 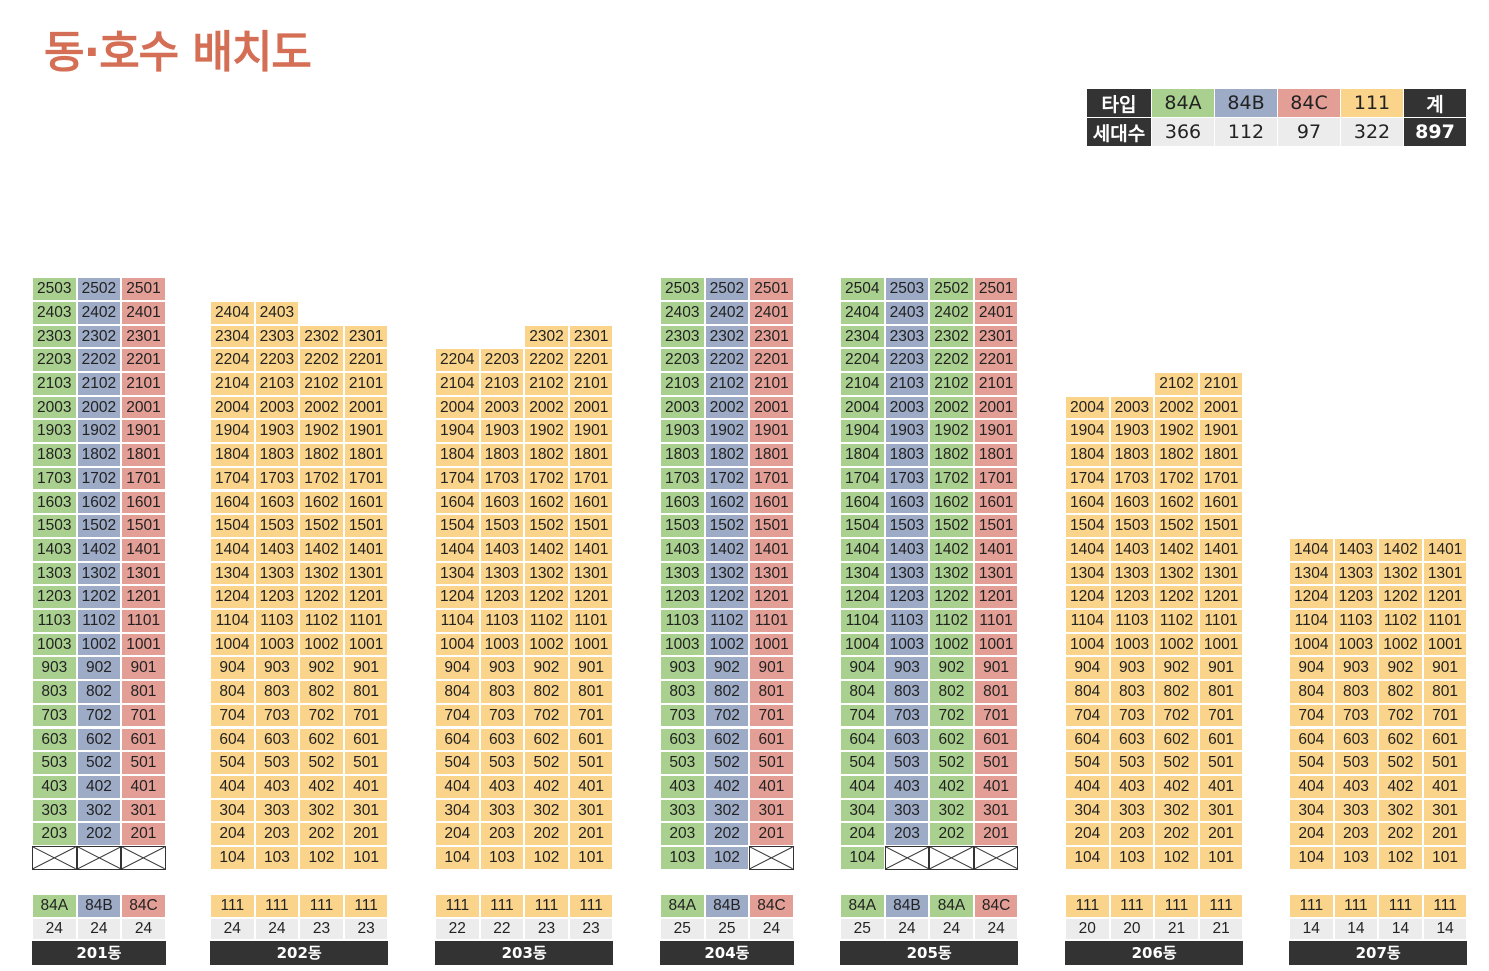 What do you see at coordinates (457, 455) in the screenshot?
I see `unit-cell: 1804` at bounding box center [457, 455].